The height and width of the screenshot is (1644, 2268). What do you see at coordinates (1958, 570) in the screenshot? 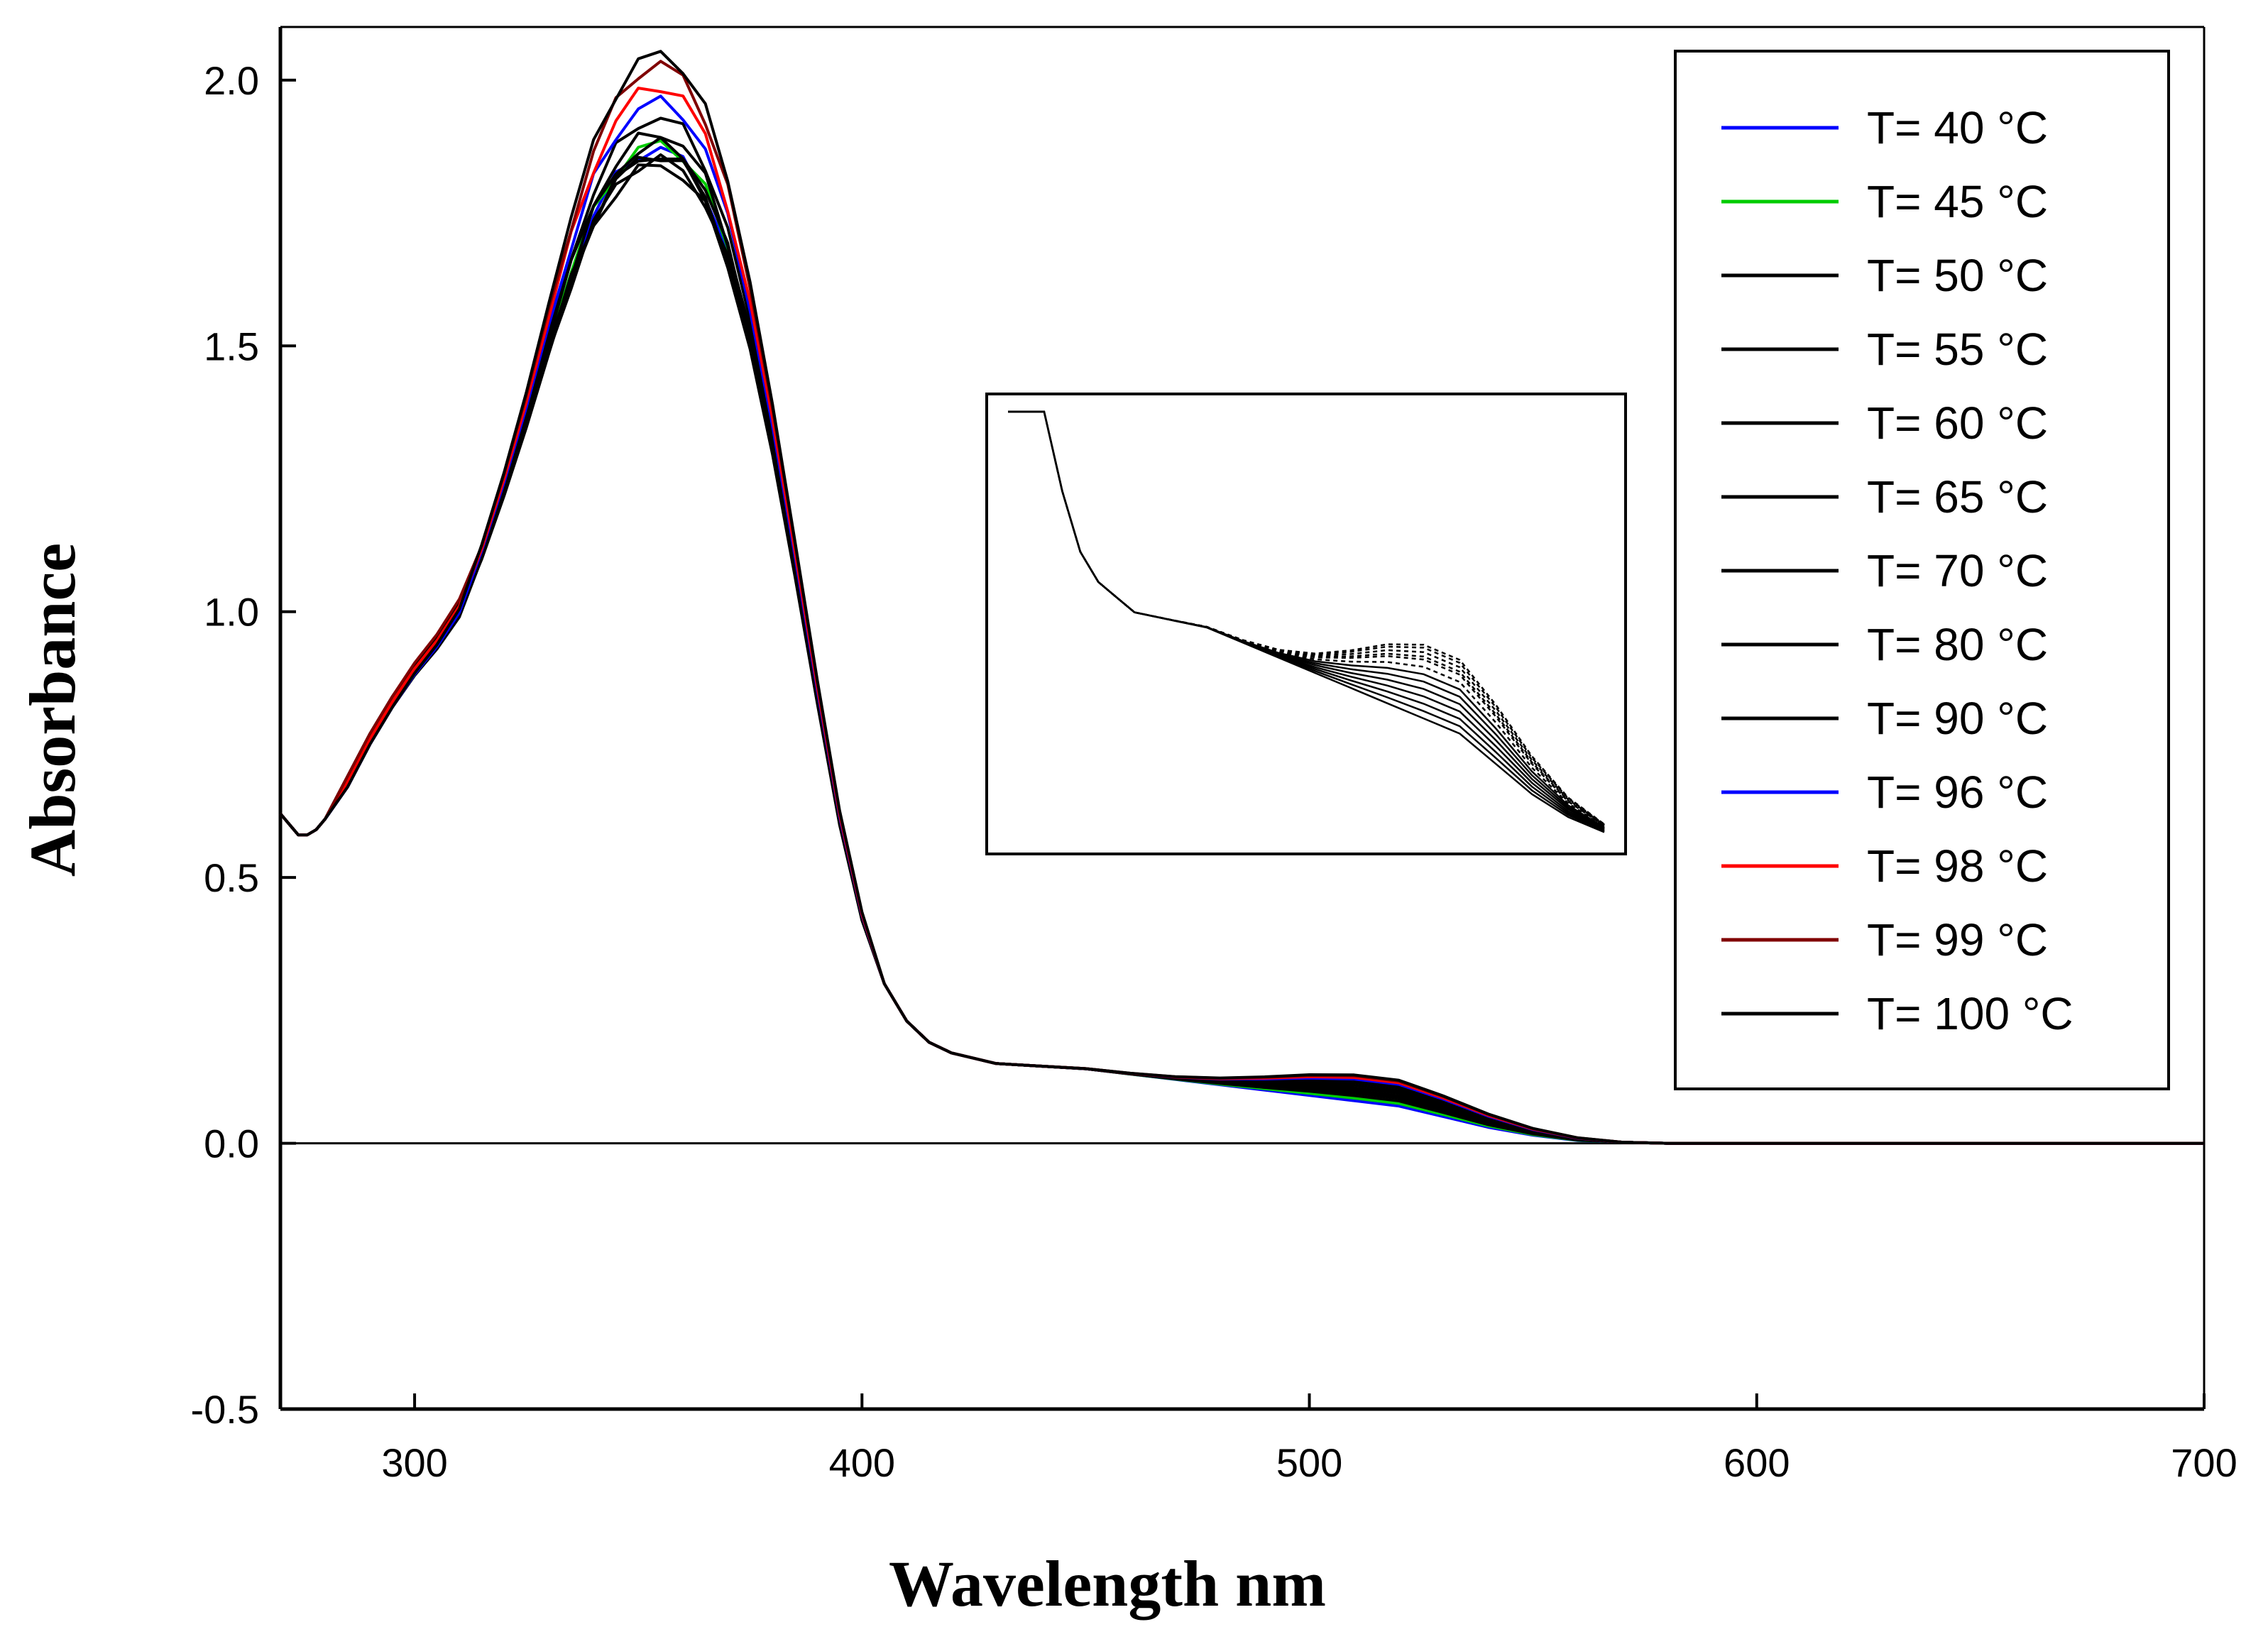
I see `legend-label: T= 70 °C` at bounding box center [1958, 570].